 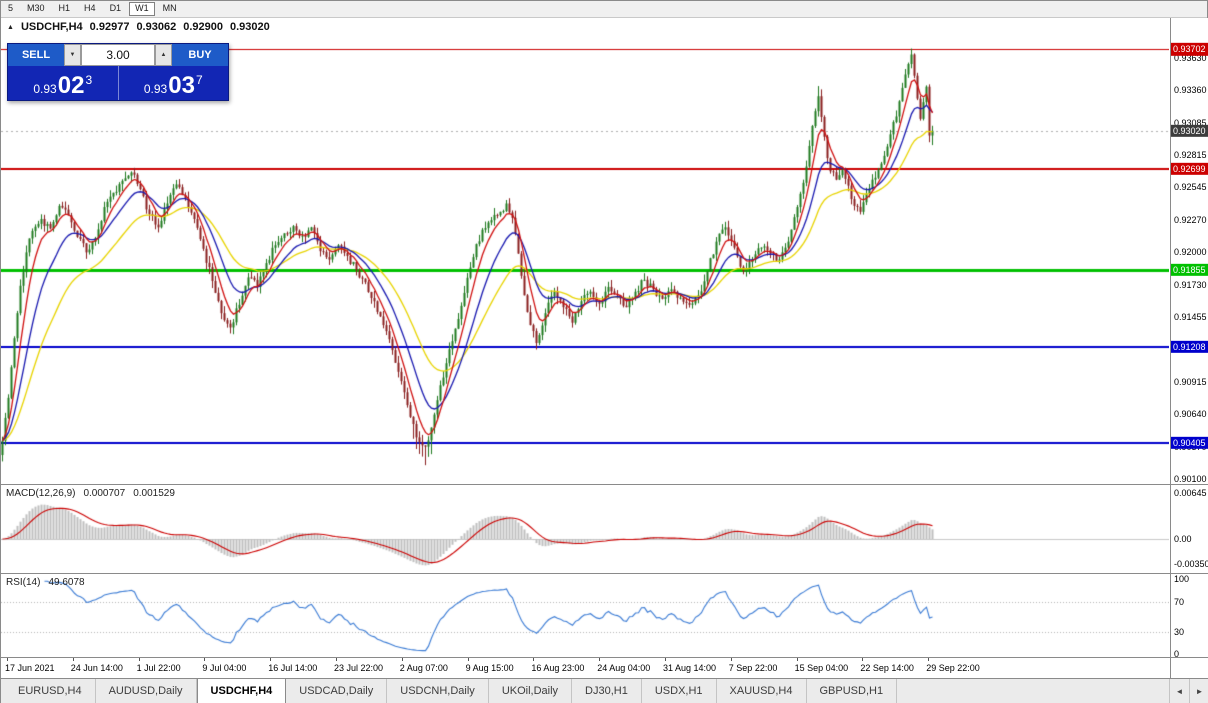 I want to click on time-axis-label: 31 Aug 14:00, so click(x=690, y=668).